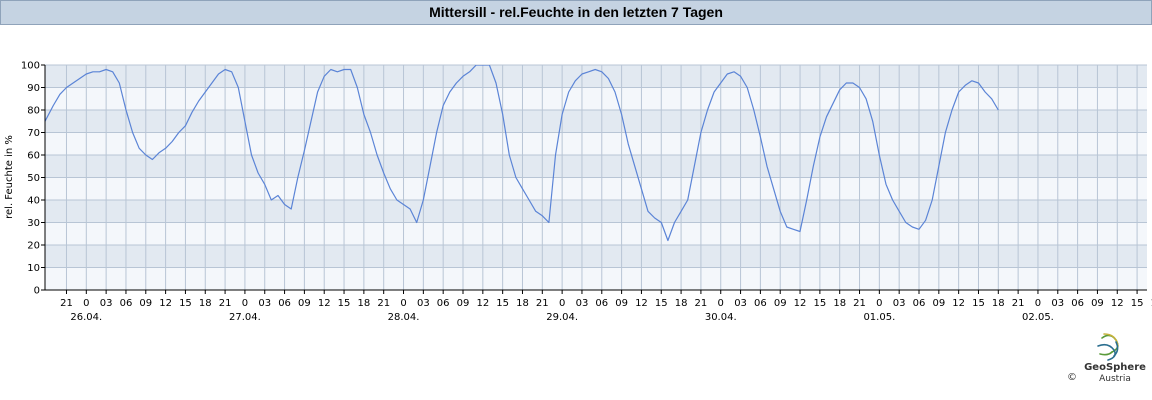 The height and width of the screenshot is (400, 1152). I want to click on y-tick-label: 0, so click(37, 291).